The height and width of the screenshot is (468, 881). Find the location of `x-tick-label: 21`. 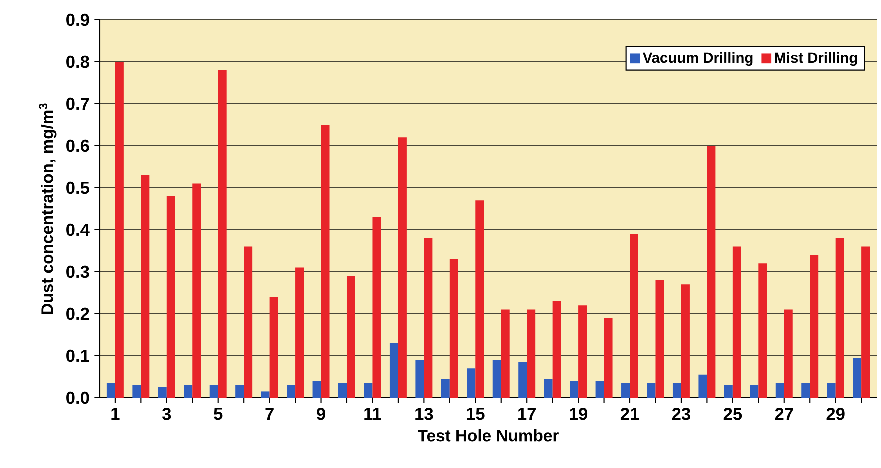

x-tick-label: 21 is located at coordinates (630, 414).